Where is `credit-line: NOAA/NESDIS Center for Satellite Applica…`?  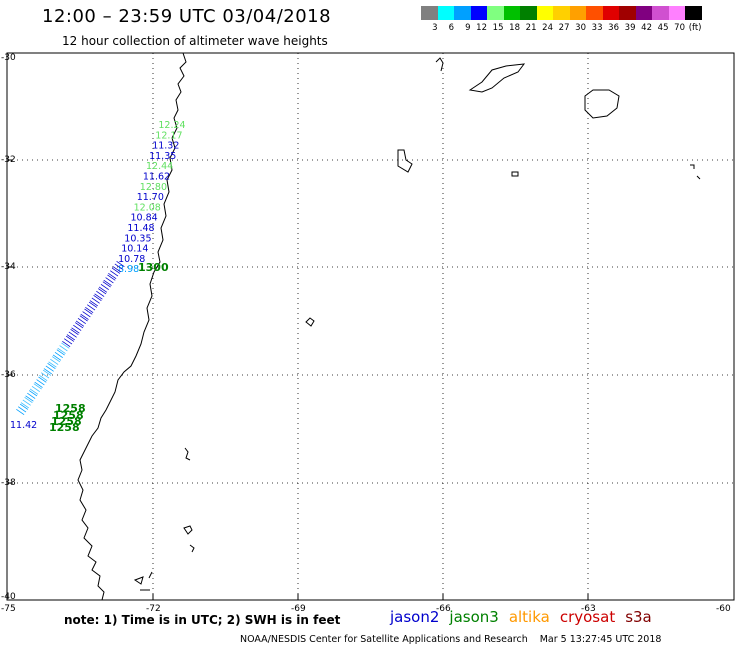
credit-line: NOAA/NESDIS Center for Satellite Applica… is located at coordinates (450, 639).